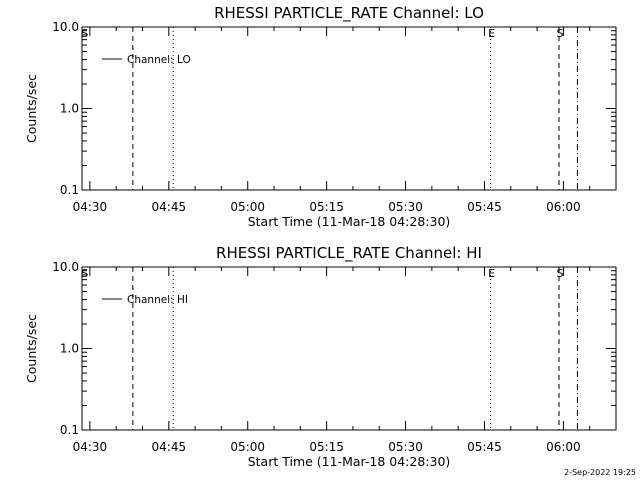  What do you see at coordinates (159, 60) in the screenshot?
I see `legend-entry: Channel: LO` at bounding box center [159, 60].